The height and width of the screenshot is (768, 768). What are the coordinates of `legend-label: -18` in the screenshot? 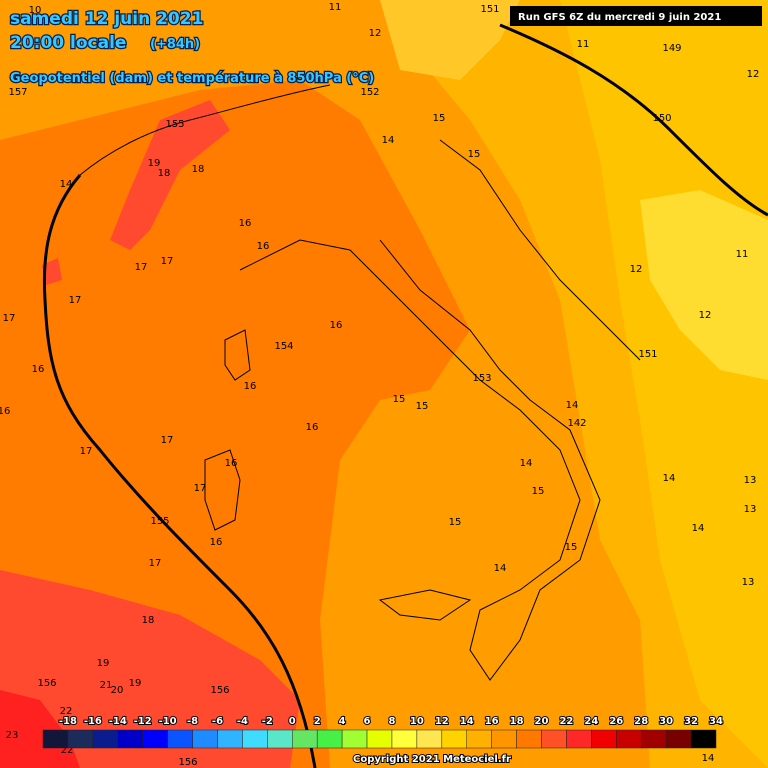 It's located at (68, 721).